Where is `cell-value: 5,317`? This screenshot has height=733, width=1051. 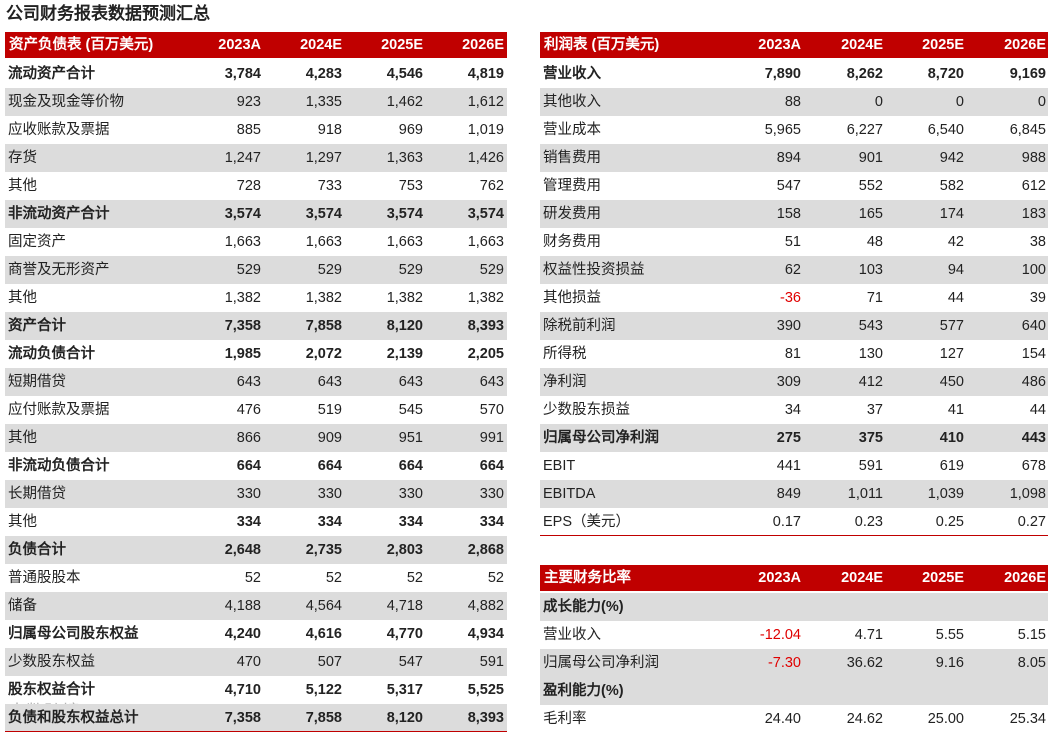 cell-value: 5,317 is located at coordinates (404, 690).